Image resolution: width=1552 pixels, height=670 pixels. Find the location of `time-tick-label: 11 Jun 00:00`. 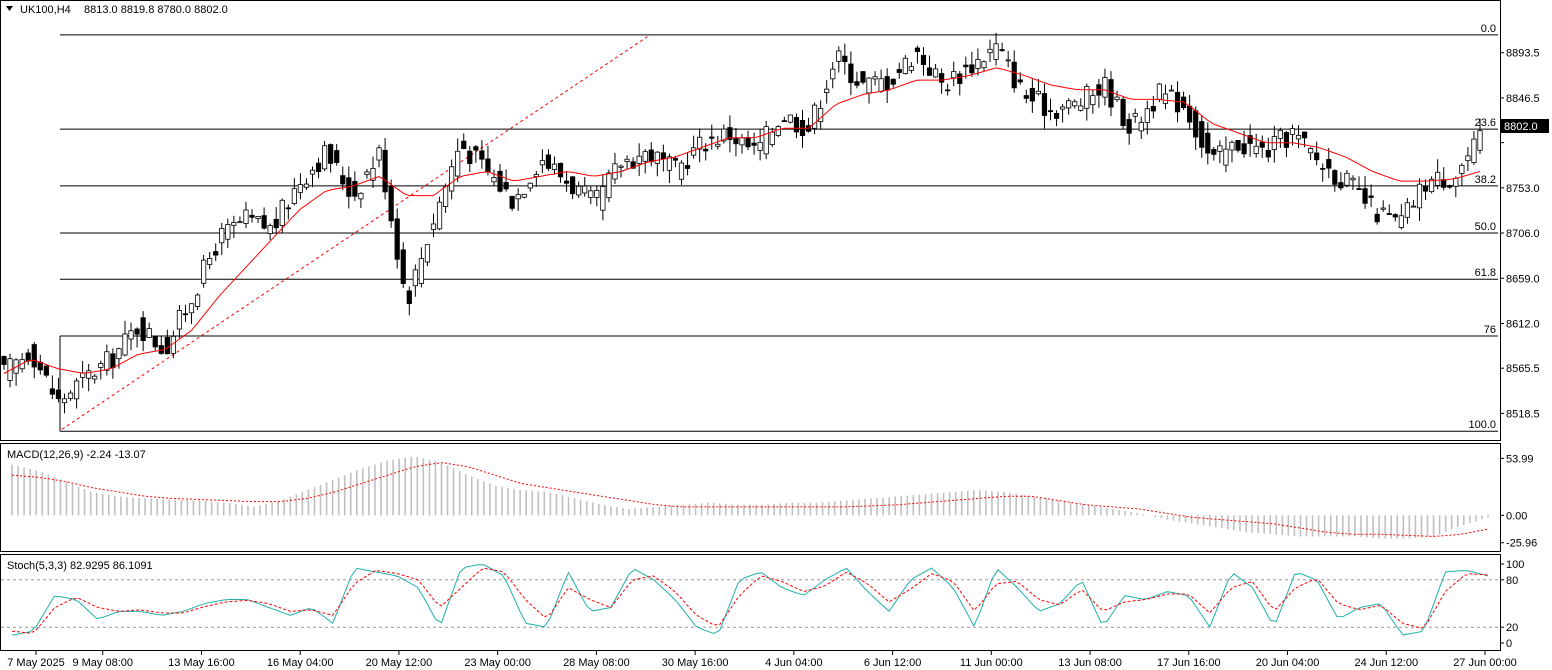

time-tick-label: 11 Jun 00:00 is located at coordinates (991, 663).